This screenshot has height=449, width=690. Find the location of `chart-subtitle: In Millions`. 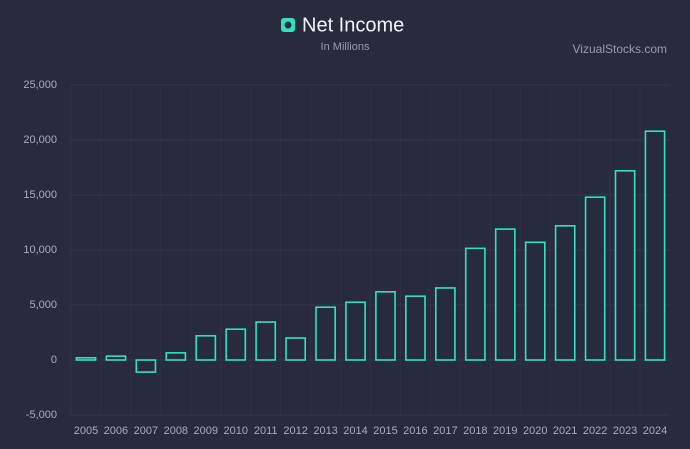

chart-subtitle: In Millions is located at coordinates (345, 47).